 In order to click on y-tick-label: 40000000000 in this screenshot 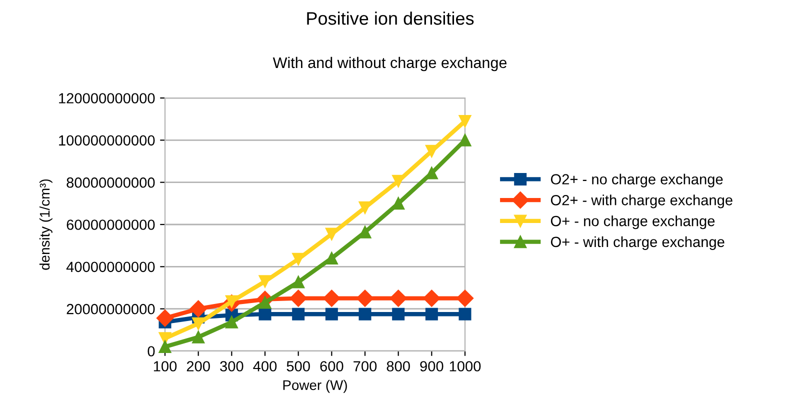, I will do `click(110, 267)`.